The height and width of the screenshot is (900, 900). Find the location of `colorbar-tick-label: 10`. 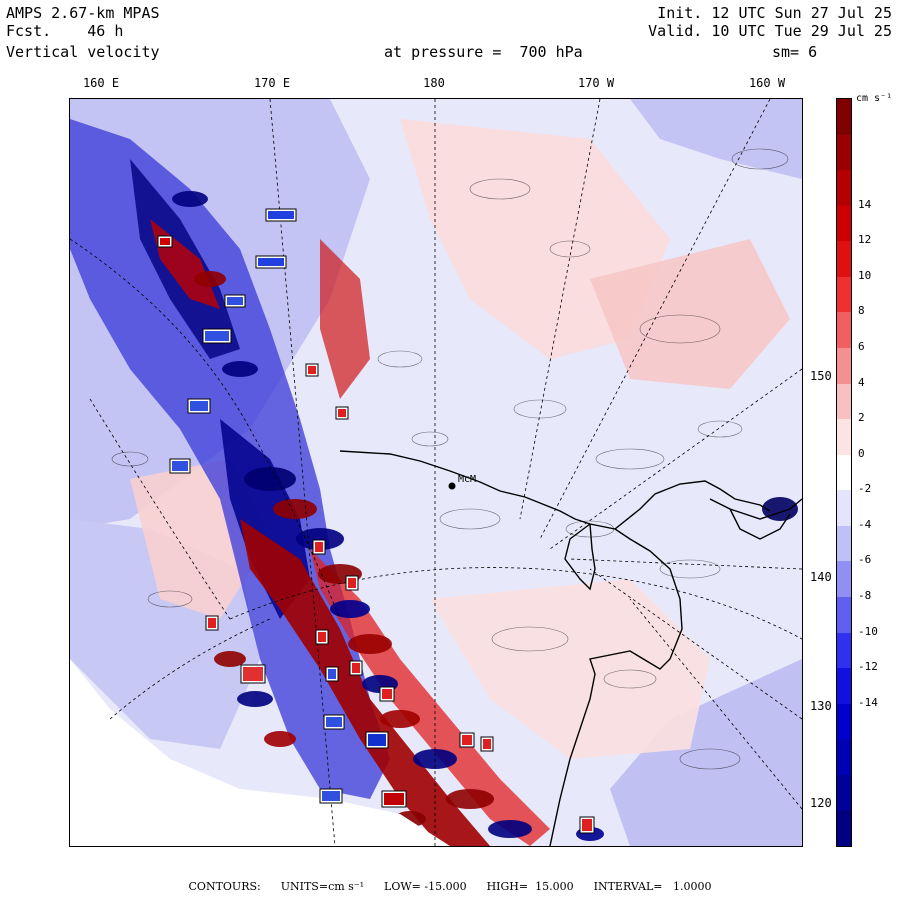

colorbar-tick-label: 10 is located at coordinates (865, 275).